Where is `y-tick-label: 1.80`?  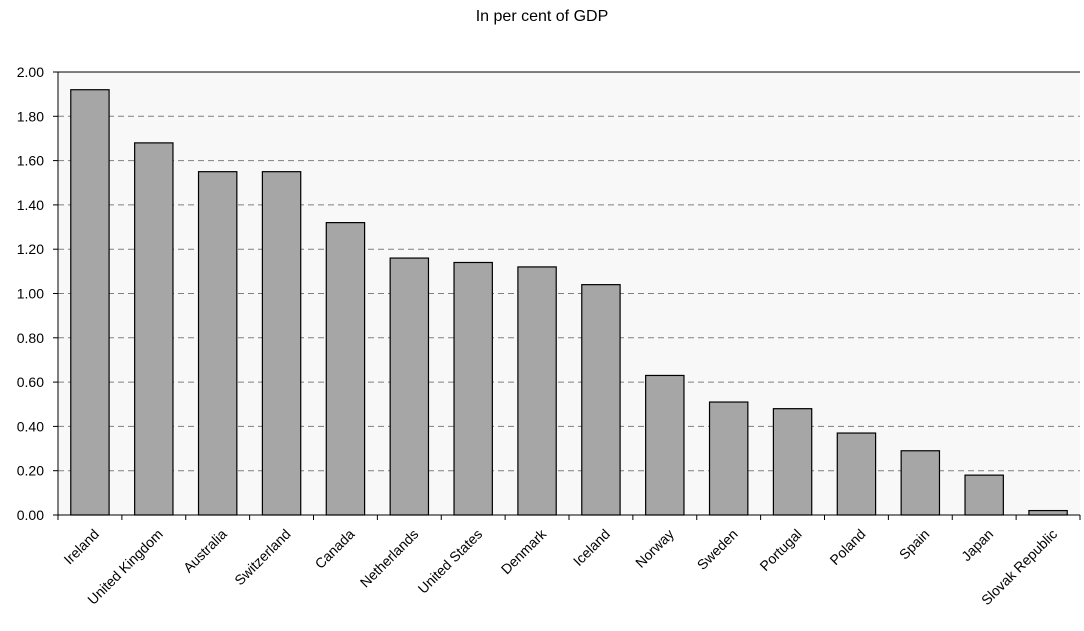 y-tick-label: 1.80 is located at coordinates (30, 116).